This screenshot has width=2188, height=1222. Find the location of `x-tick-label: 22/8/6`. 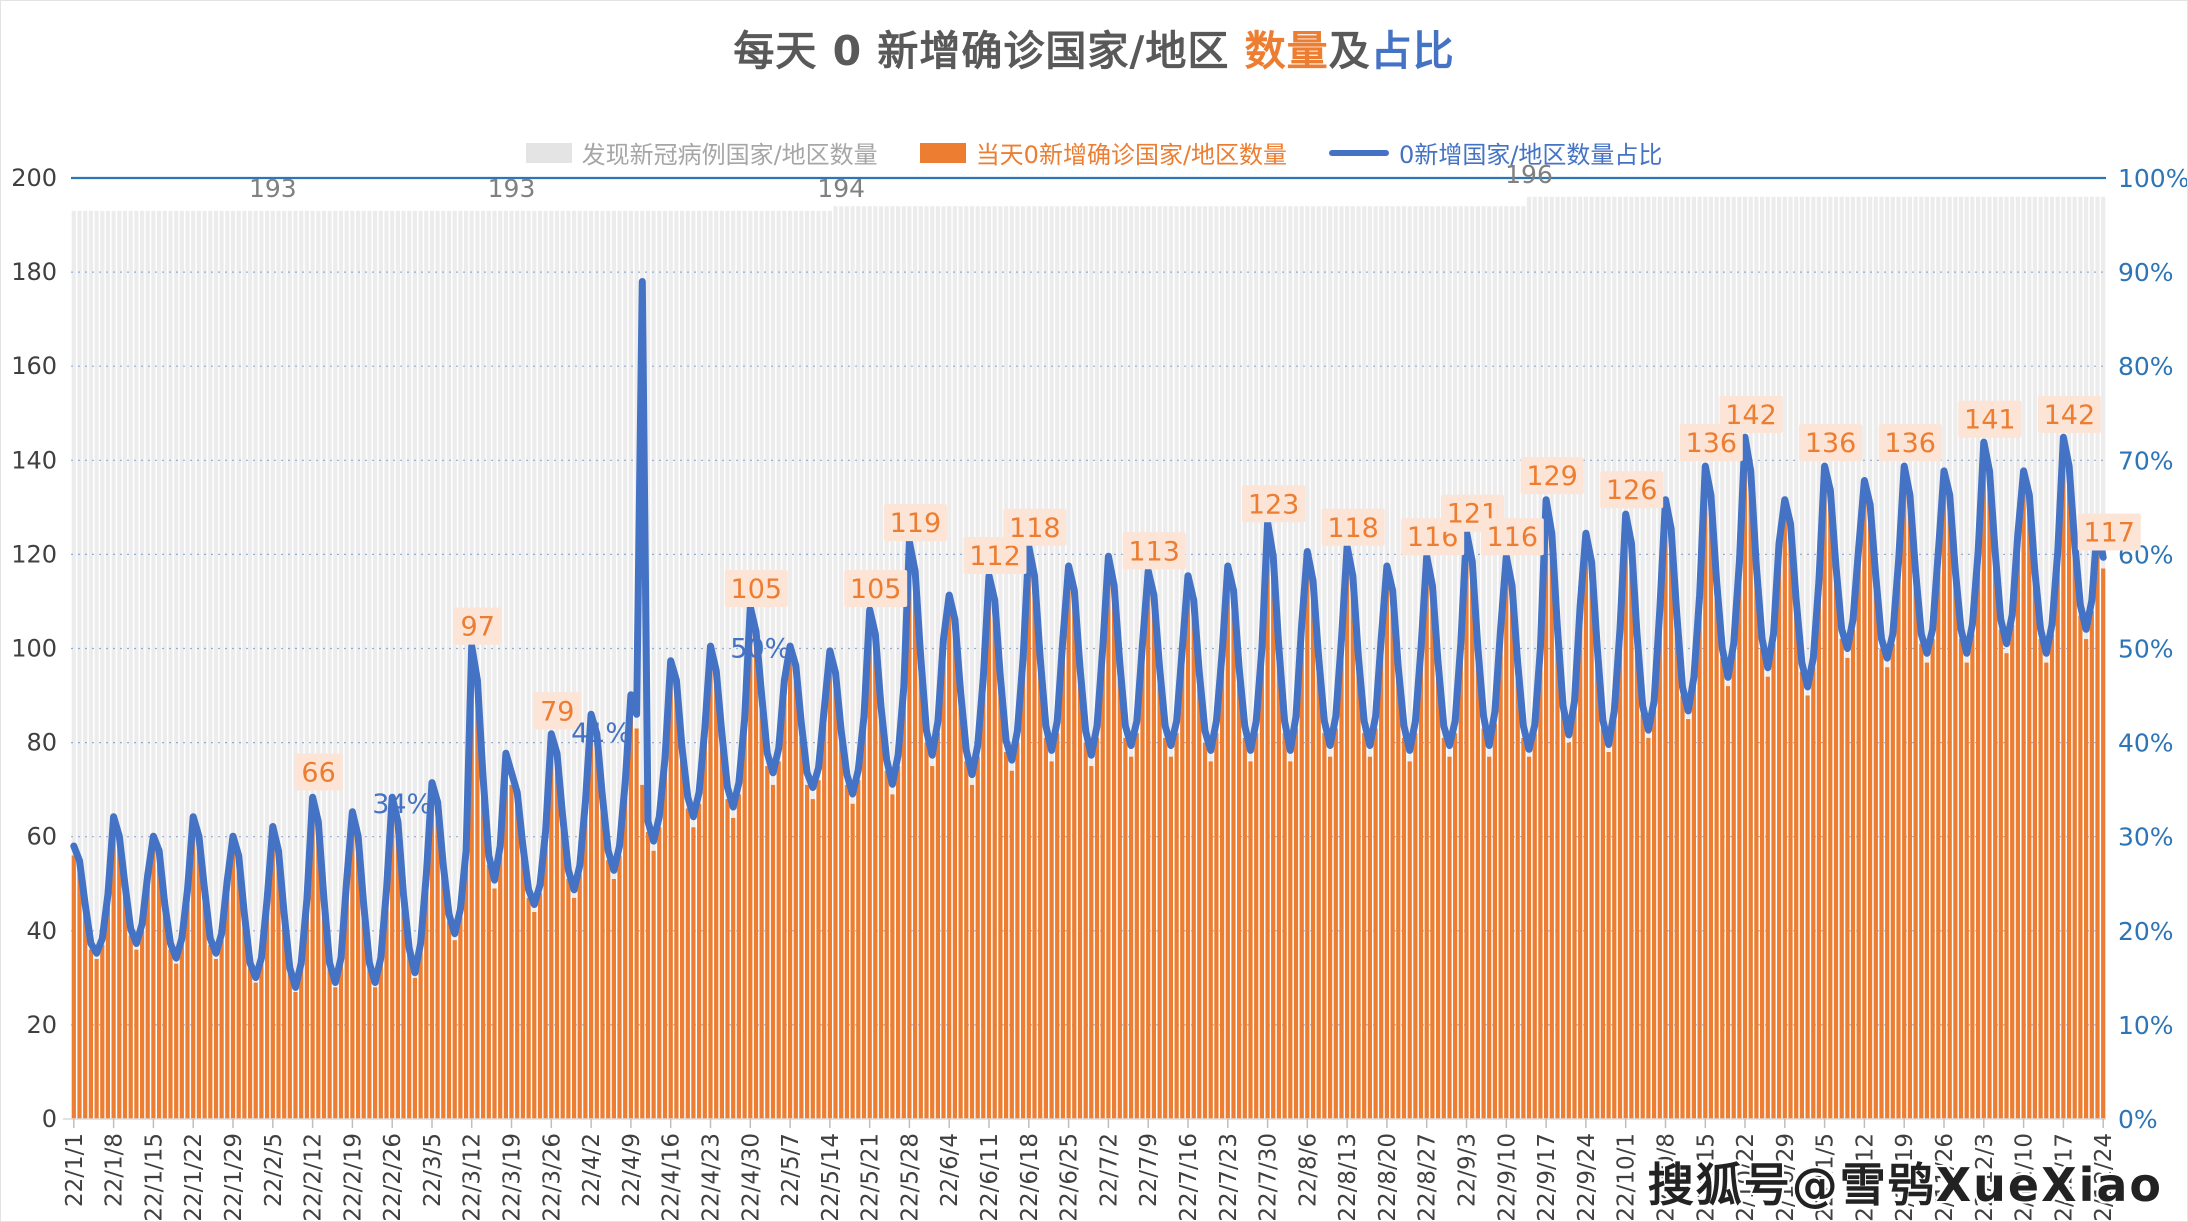

x-tick-label: 22/8/6 is located at coordinates (1308, 1170).